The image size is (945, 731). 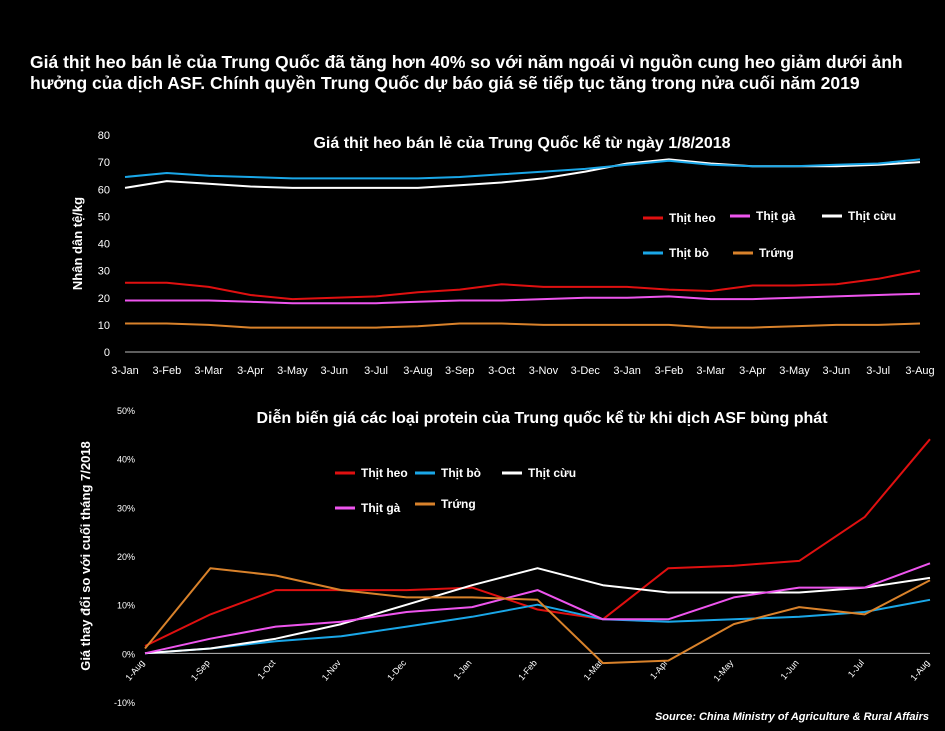 I want to click on chart-1-series-3-line, so click(x=537, y=608).